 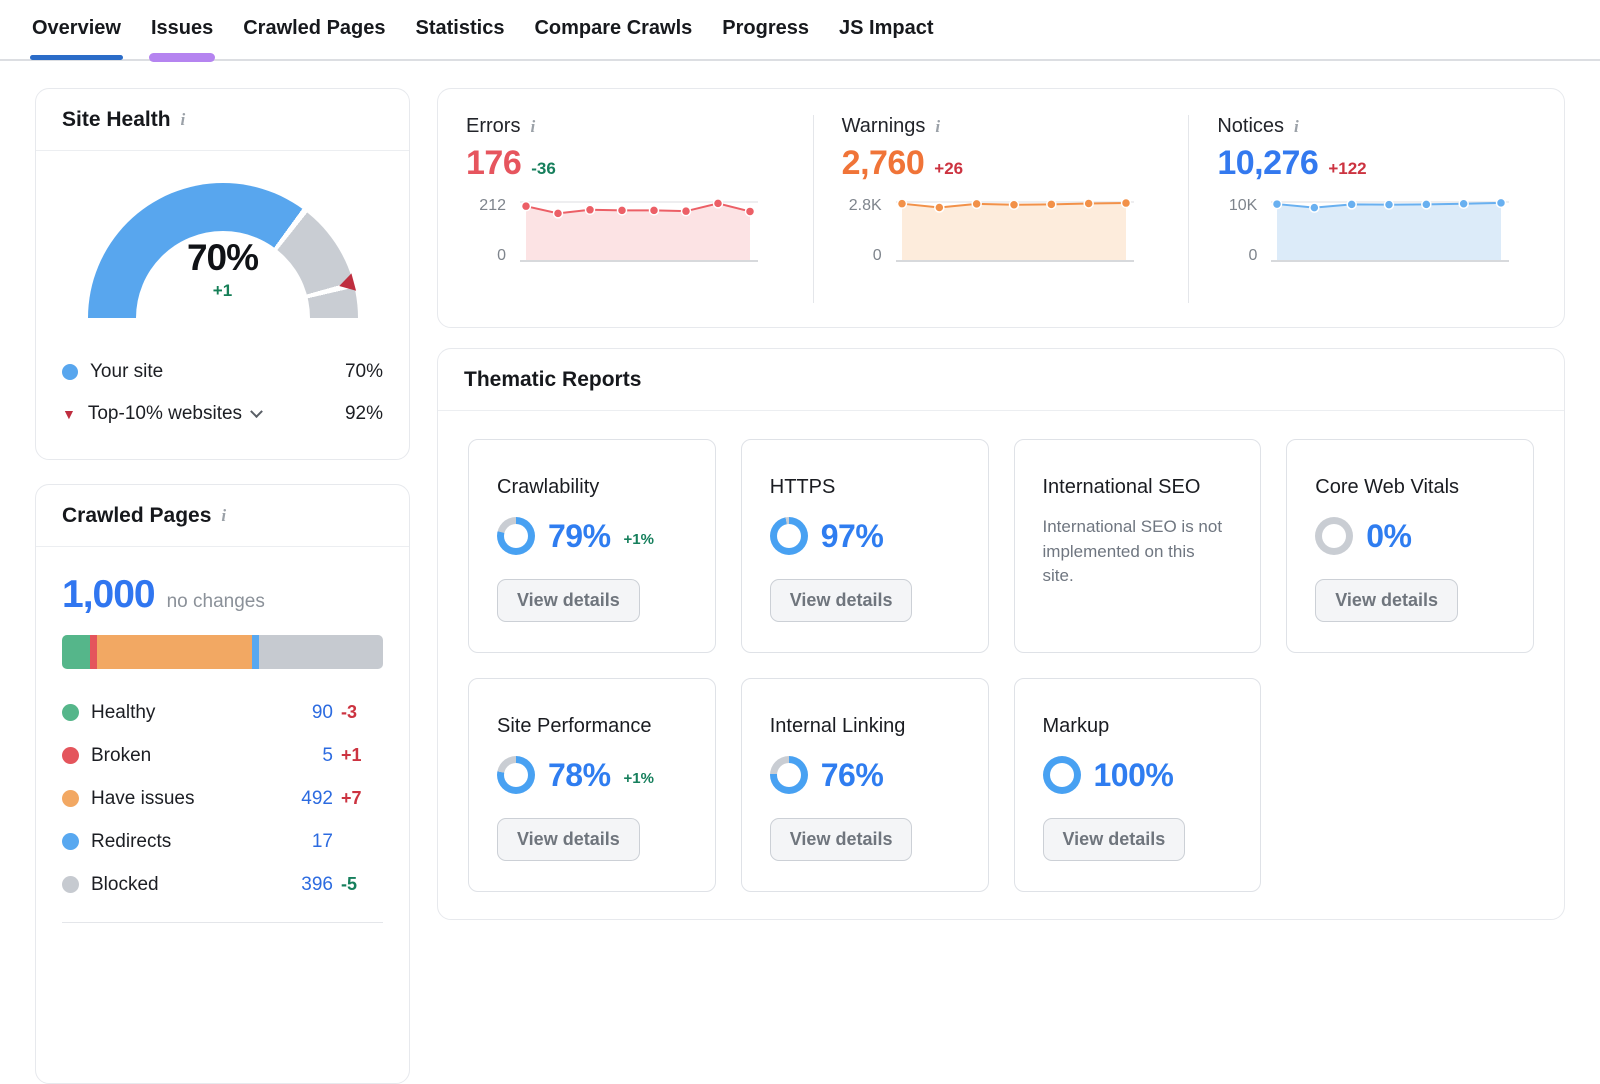 I want to click on tab-overview-label: Overview, so click(x=76, y=28).